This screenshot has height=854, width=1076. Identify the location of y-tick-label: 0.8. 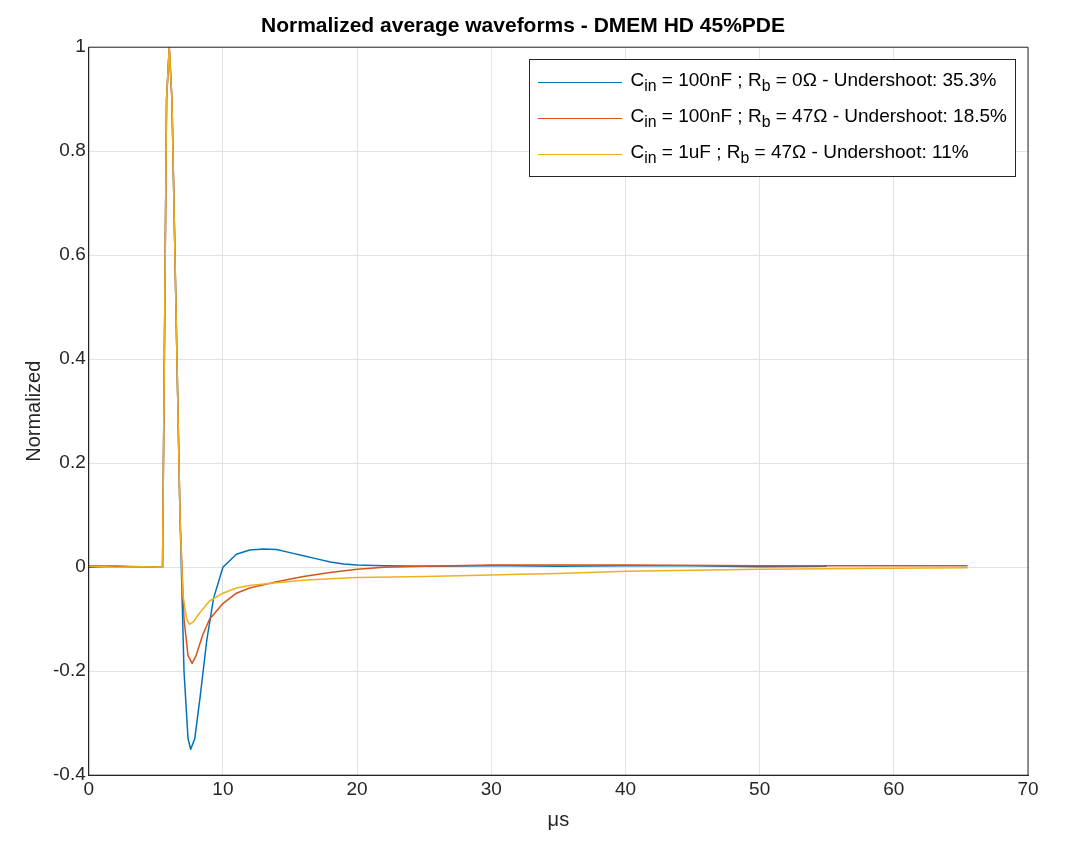
(72, 150).